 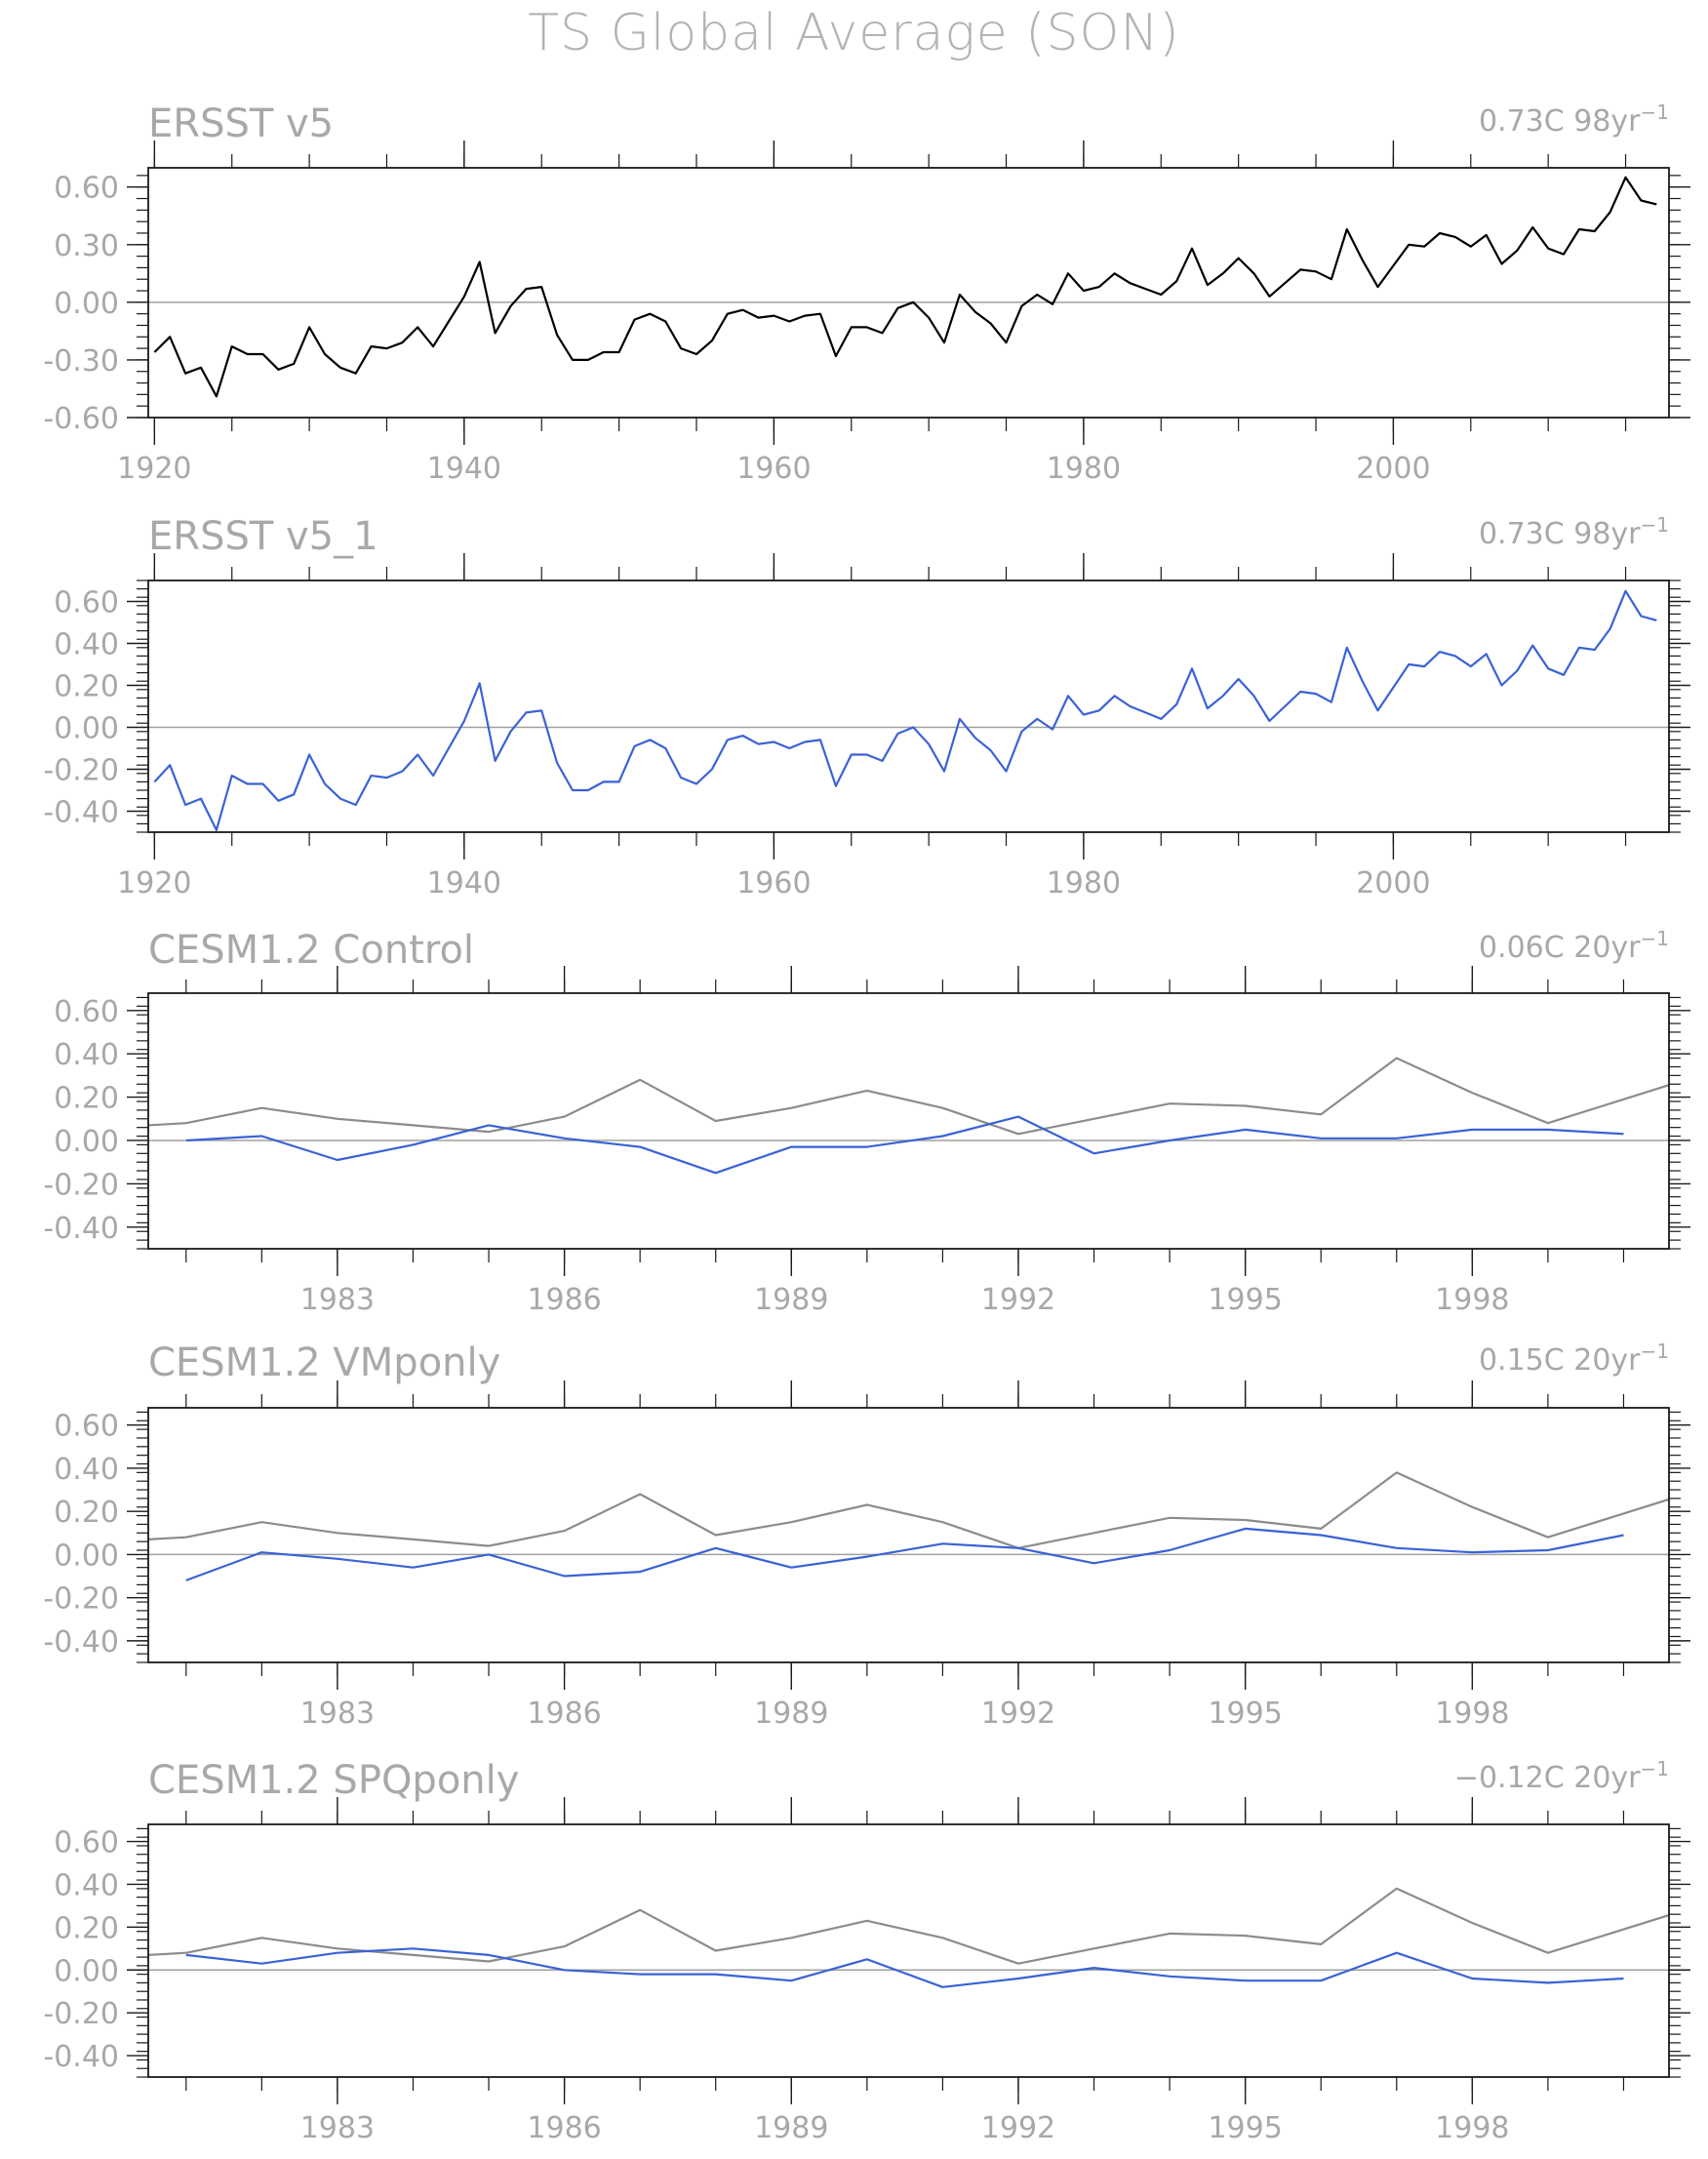 What do you see at coordinates (1561, 1776) in the screenshot?
I see `trend-label: −0.12C 20yr−1` at bounding box center [1561, 1776].